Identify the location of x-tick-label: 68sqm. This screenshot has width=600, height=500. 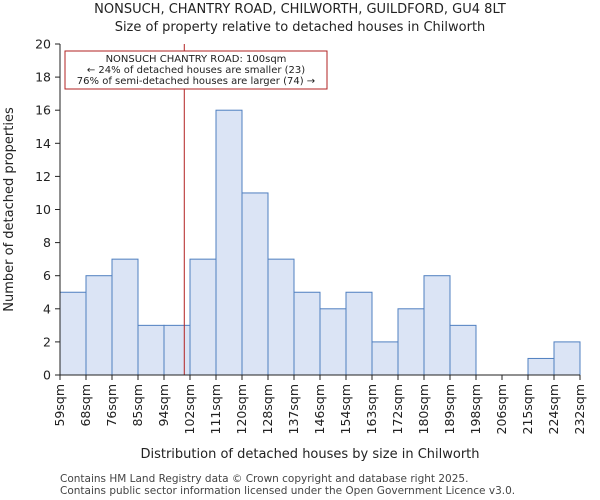
(85, 405).